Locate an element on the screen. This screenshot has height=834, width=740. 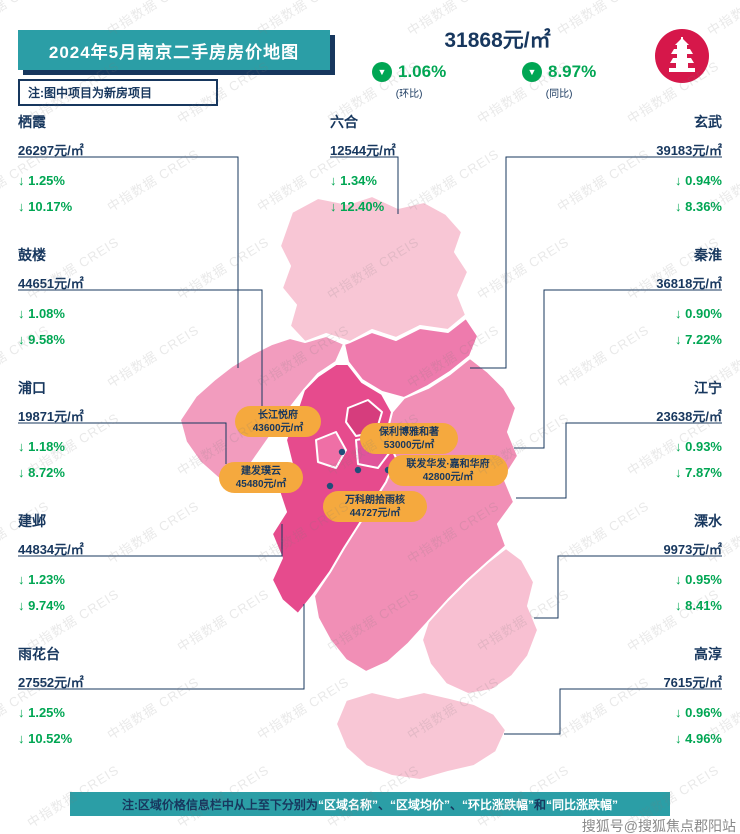
project-name: 万科朗拾雨核 is located at coordinates (375, 500).